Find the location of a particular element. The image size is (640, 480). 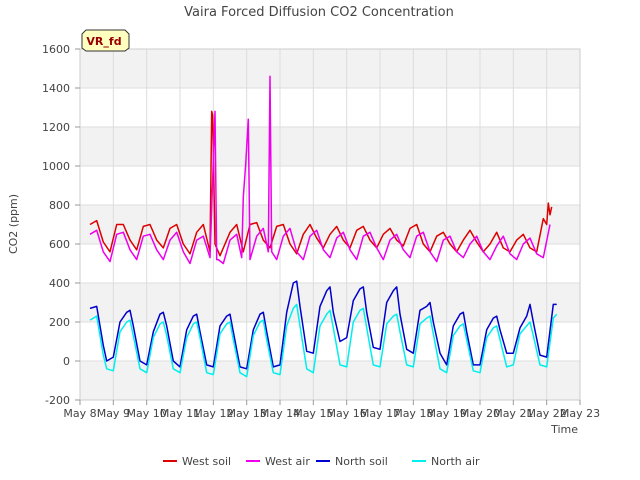

x-tick-label: May 19 is located at coordinates (447, 413).